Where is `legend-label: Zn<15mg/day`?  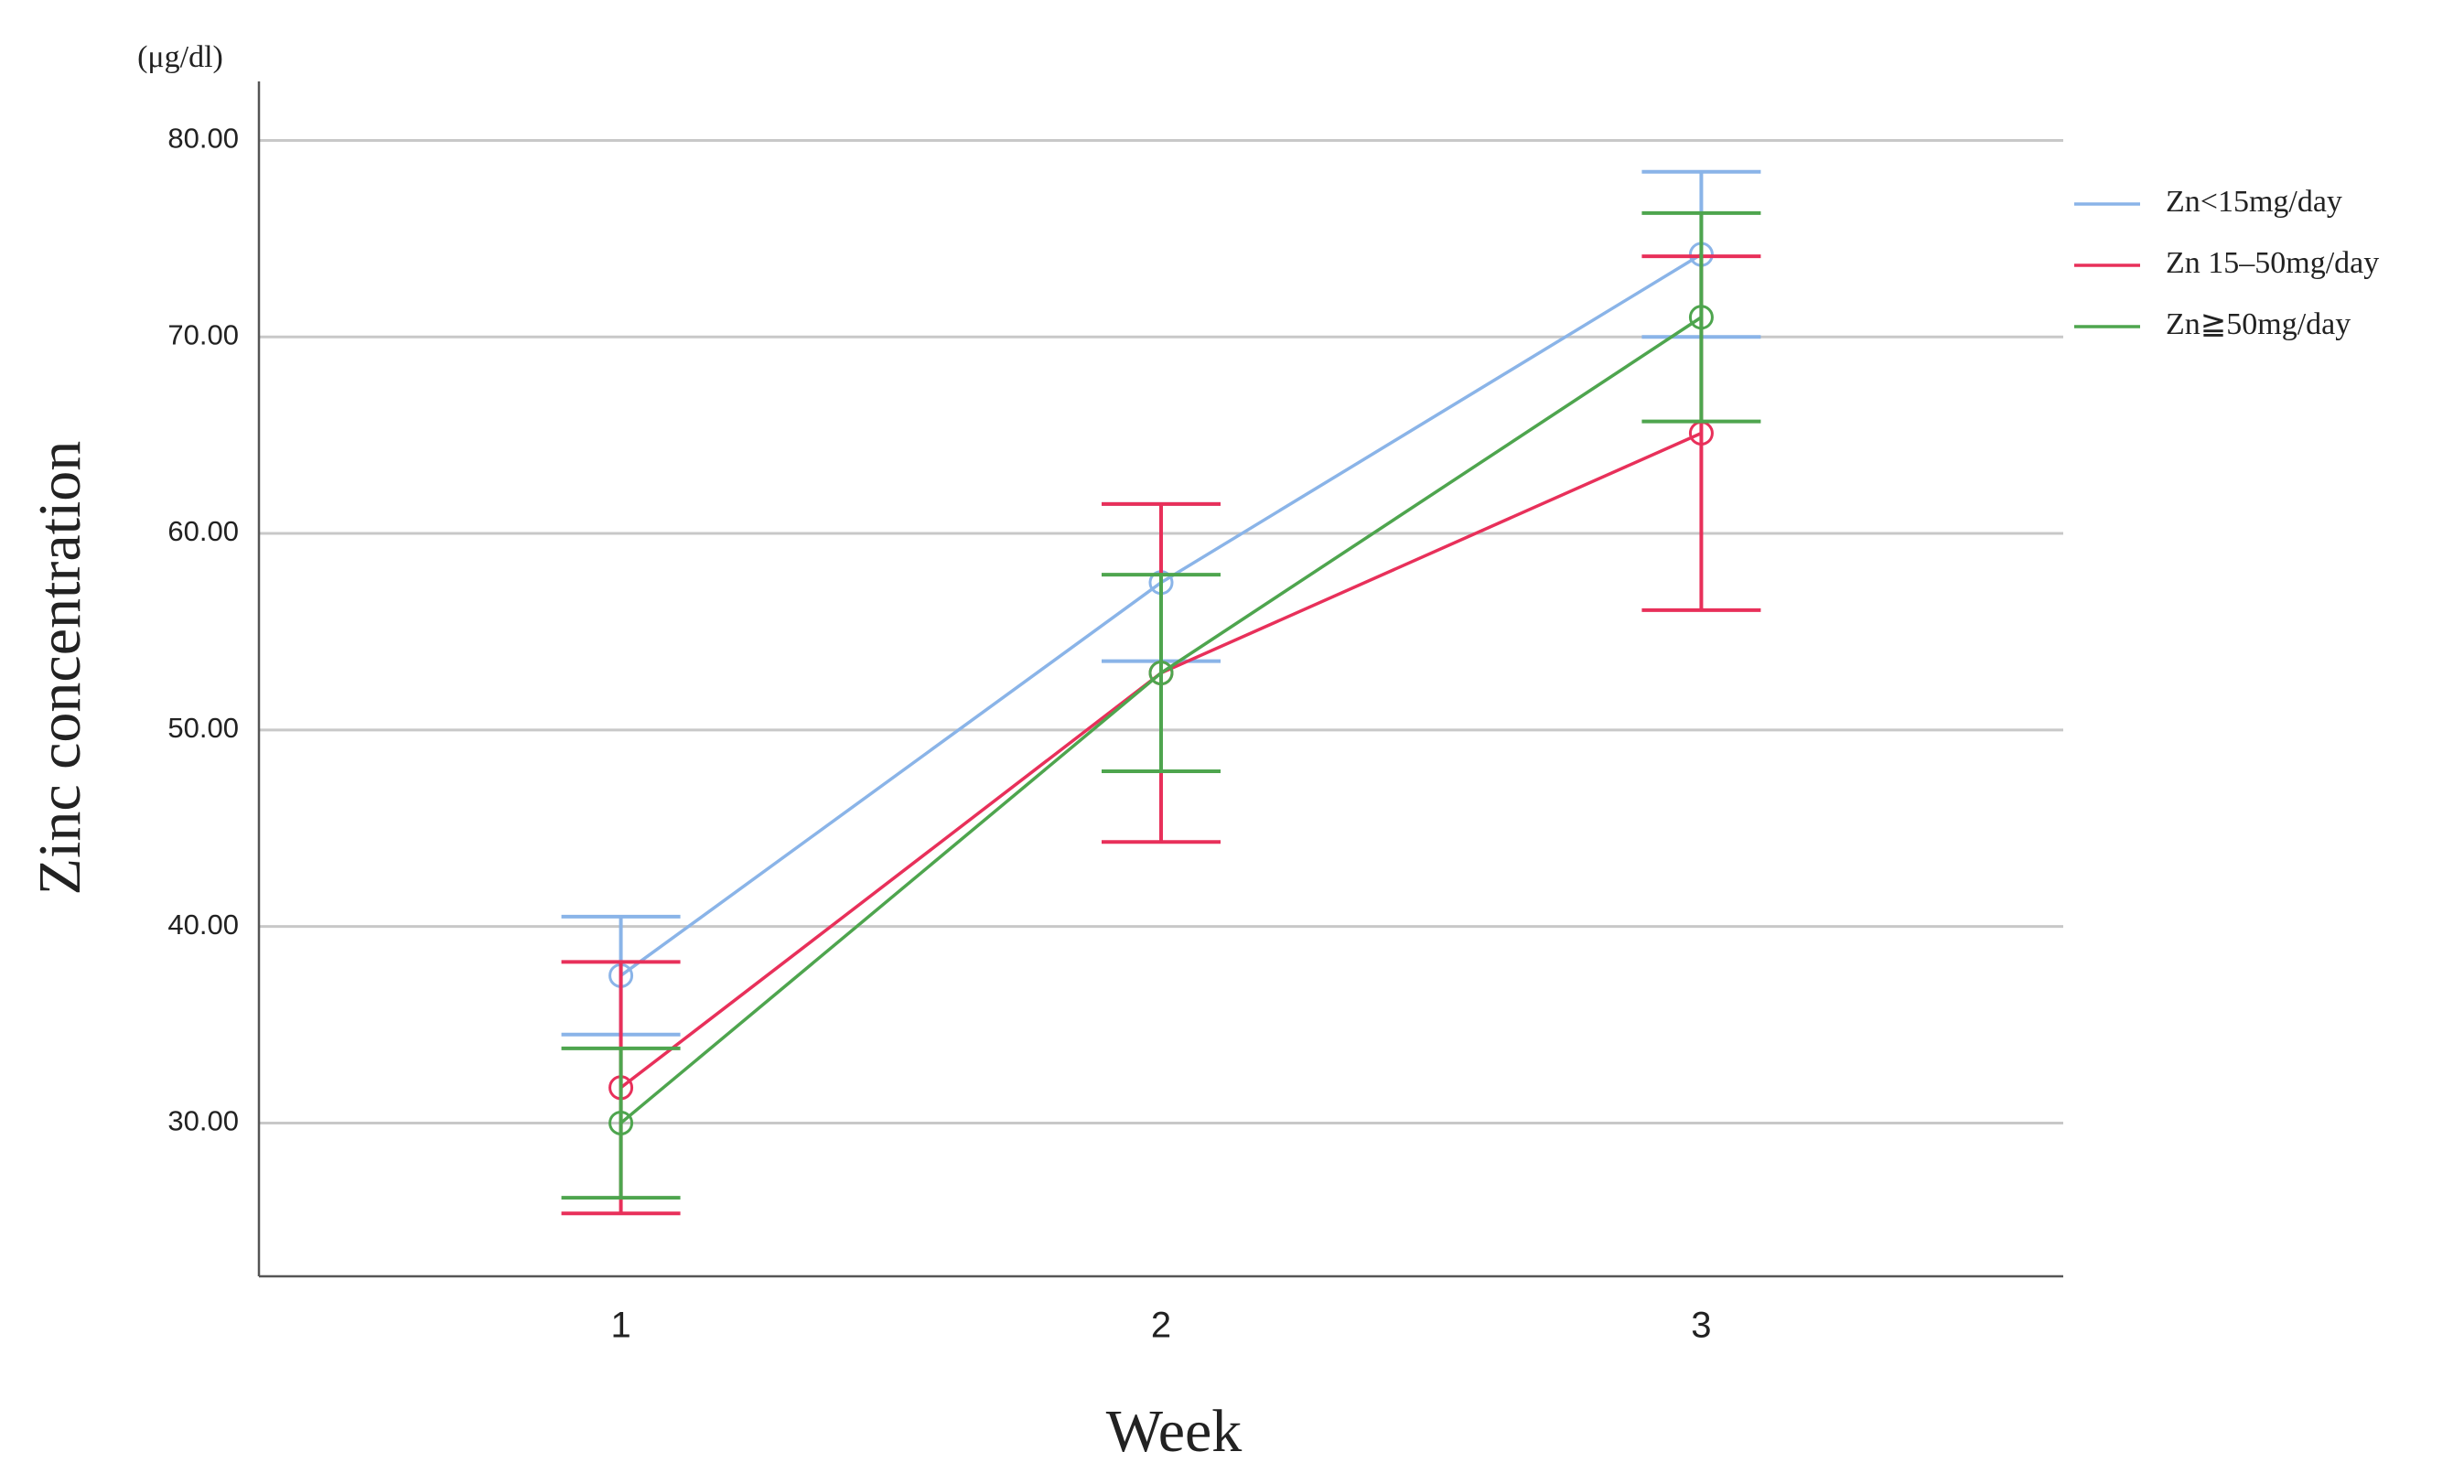 legend-label: Zn<15mg/day is located at coordinates (2254, 202).